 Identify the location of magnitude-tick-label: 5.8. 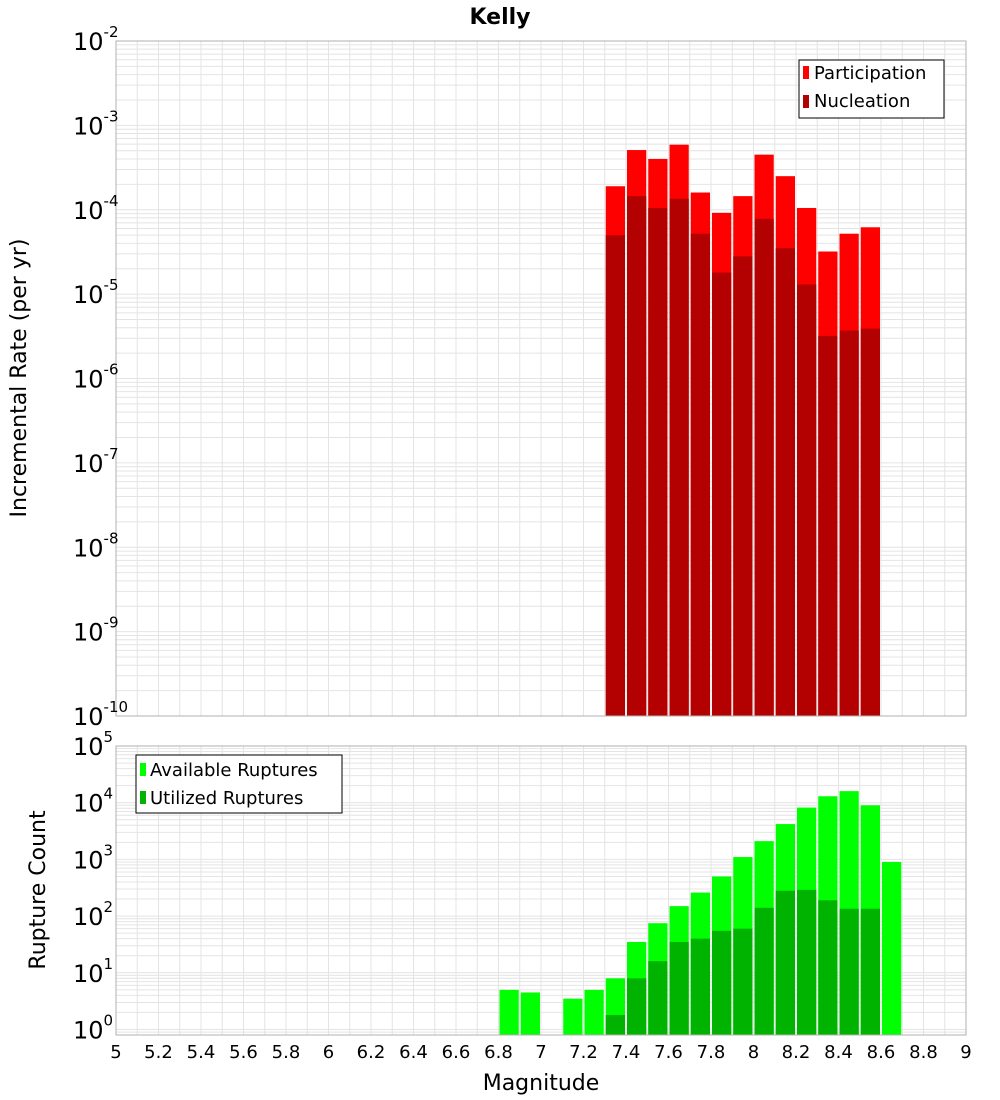
(286, 1052).